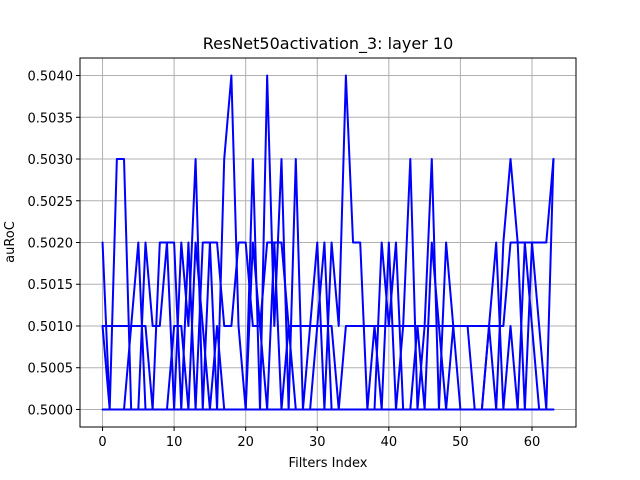  Describe the element at coordinates (51, 118) in the screenshot. I see `y-tick-label: 0.5035` at that location.